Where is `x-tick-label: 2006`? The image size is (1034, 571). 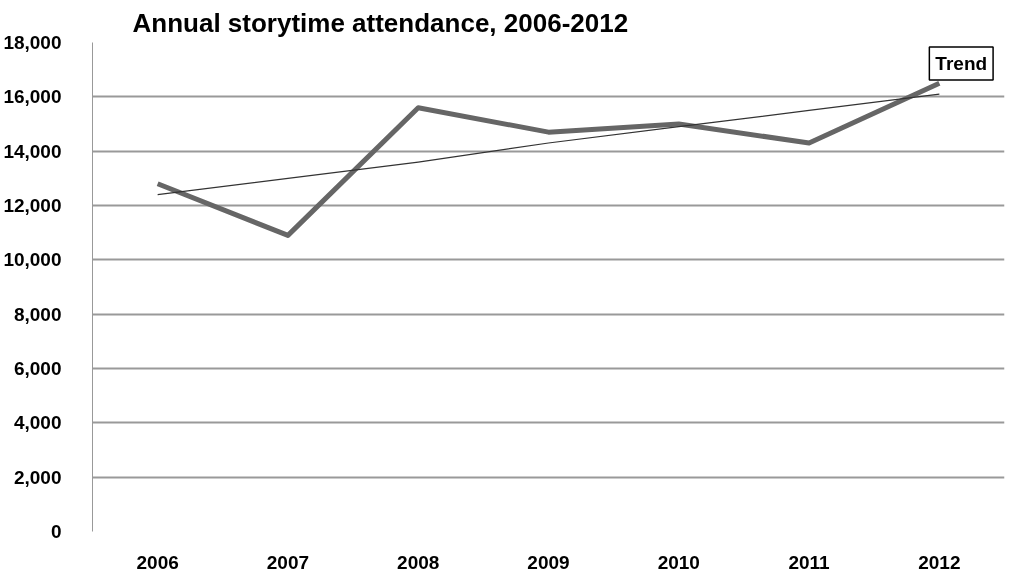
x-tick-label: 2006 is located at coordinates (157, 561).